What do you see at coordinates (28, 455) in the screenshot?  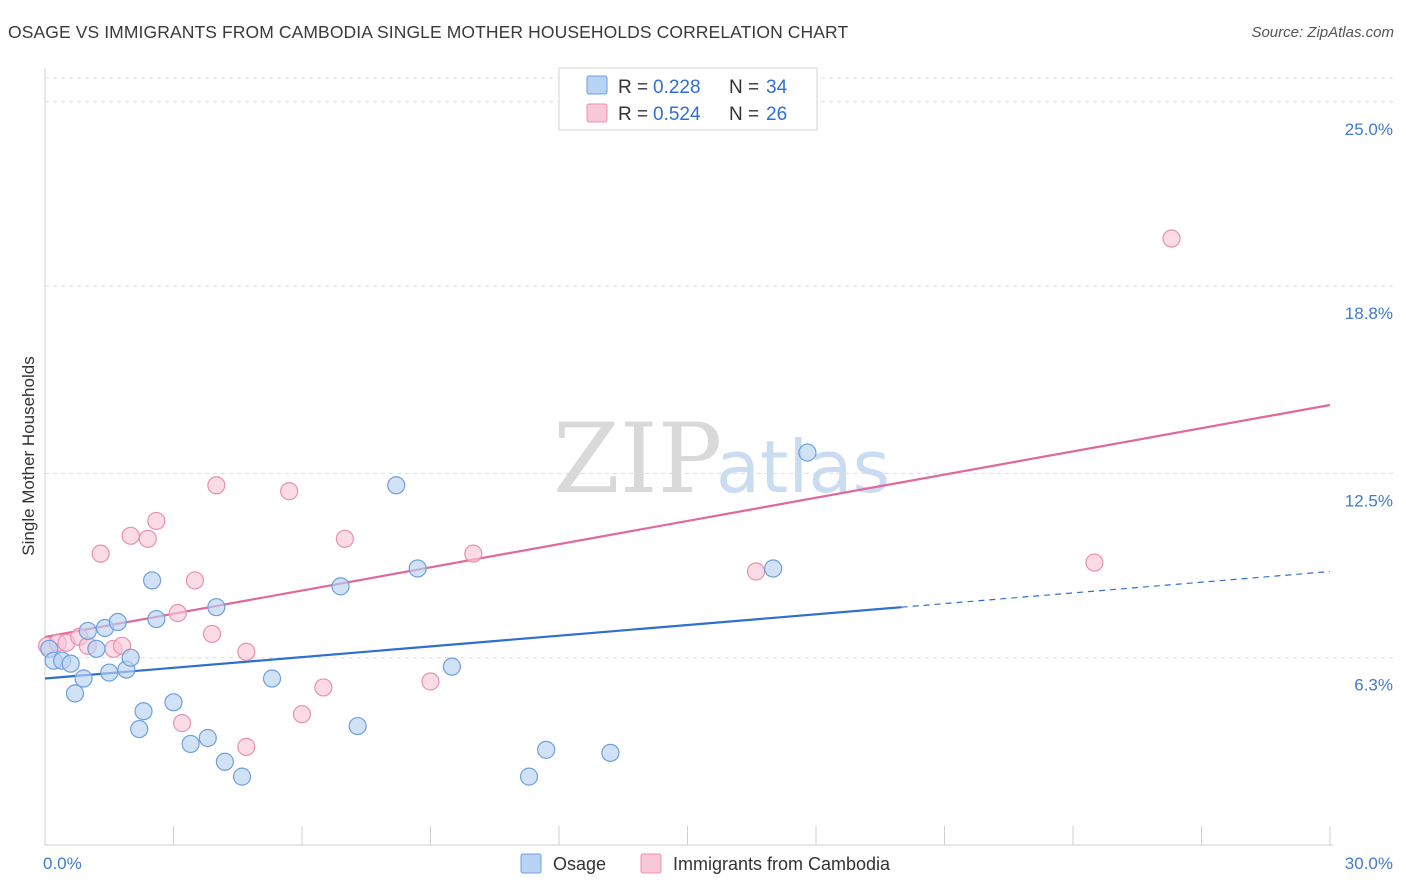 I see `y-axis-title: Single Mother Households` at bounding box center [28, 455].